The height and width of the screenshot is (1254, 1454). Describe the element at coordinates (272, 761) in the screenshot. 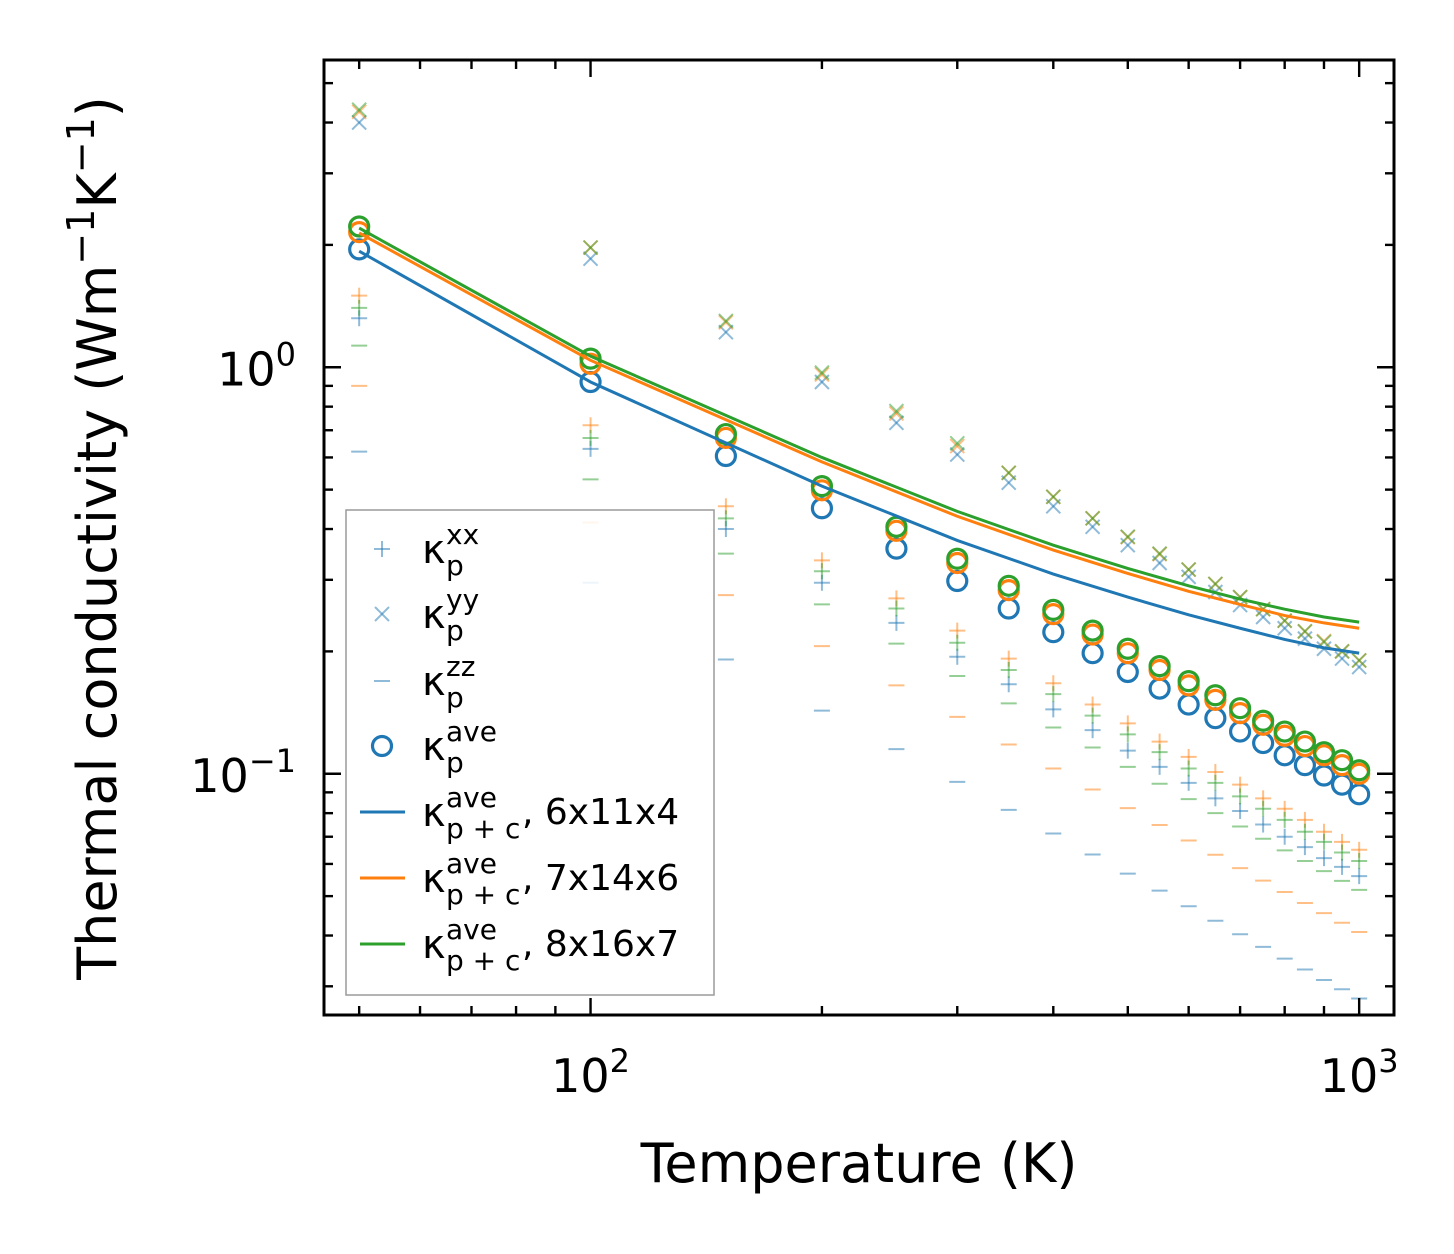

I see `y-tick-label-exp: −1` at that location.